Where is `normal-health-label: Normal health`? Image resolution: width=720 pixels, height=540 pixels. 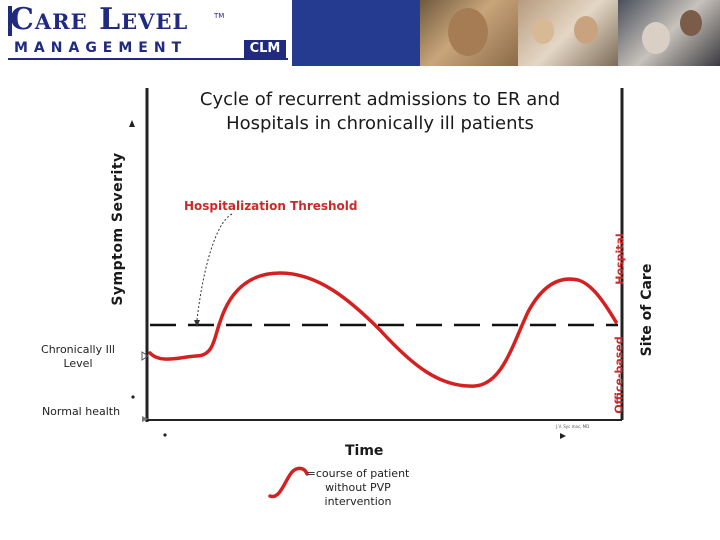 normal-health-label: Normal health is located at coordinates (81, 411).